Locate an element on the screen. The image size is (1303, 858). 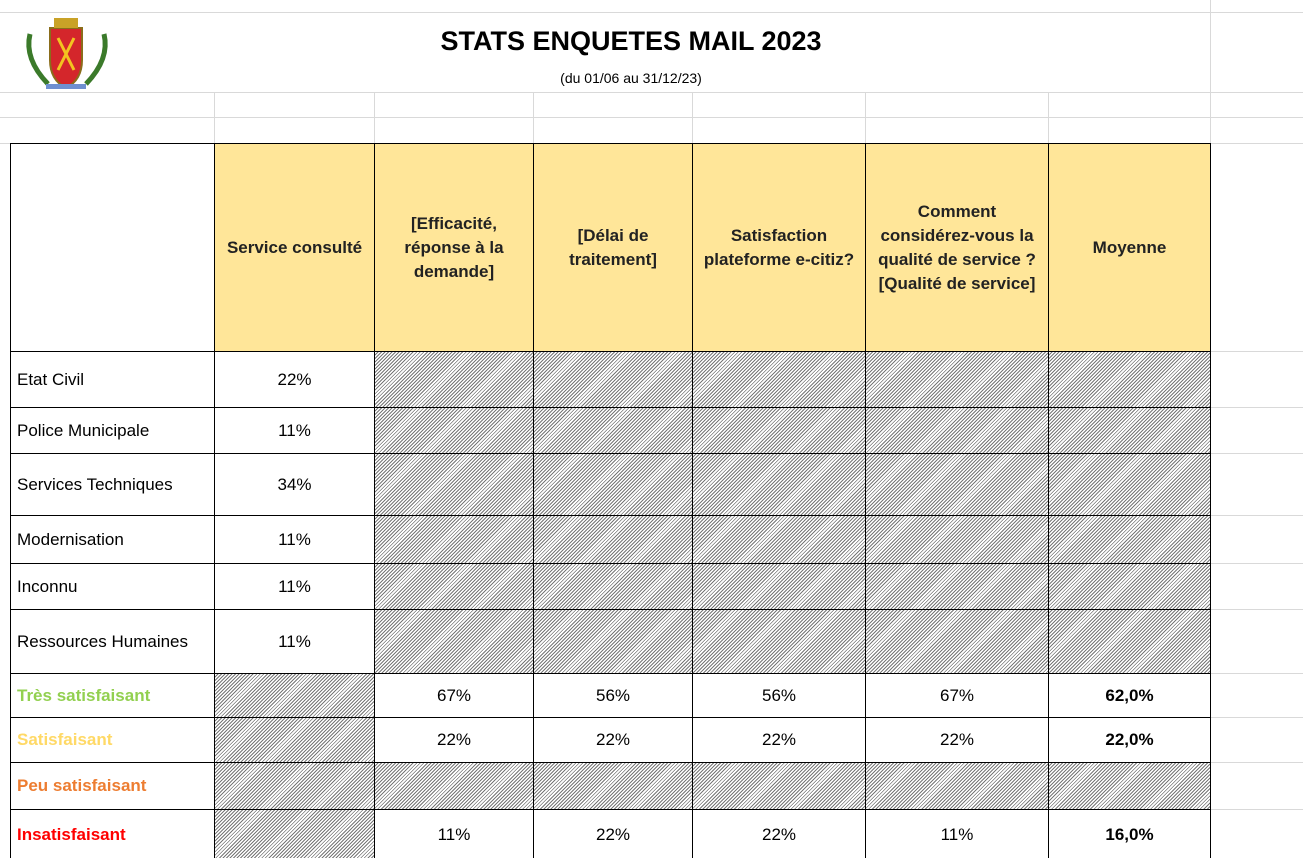
header-cell: Service consulté is located at coordinates (294, 247).